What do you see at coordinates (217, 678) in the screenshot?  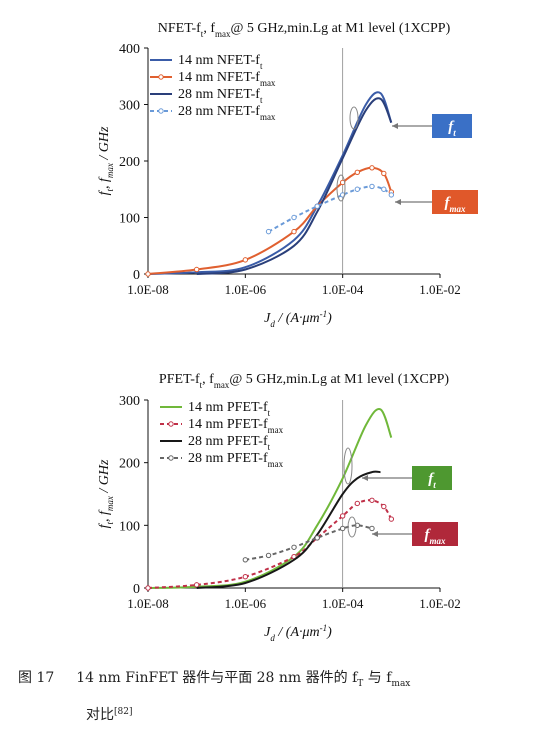 I see `caption-text: 14 nm FinFET 器件与平面 28 nm 器件的 f` at bounding box center [217, 678].